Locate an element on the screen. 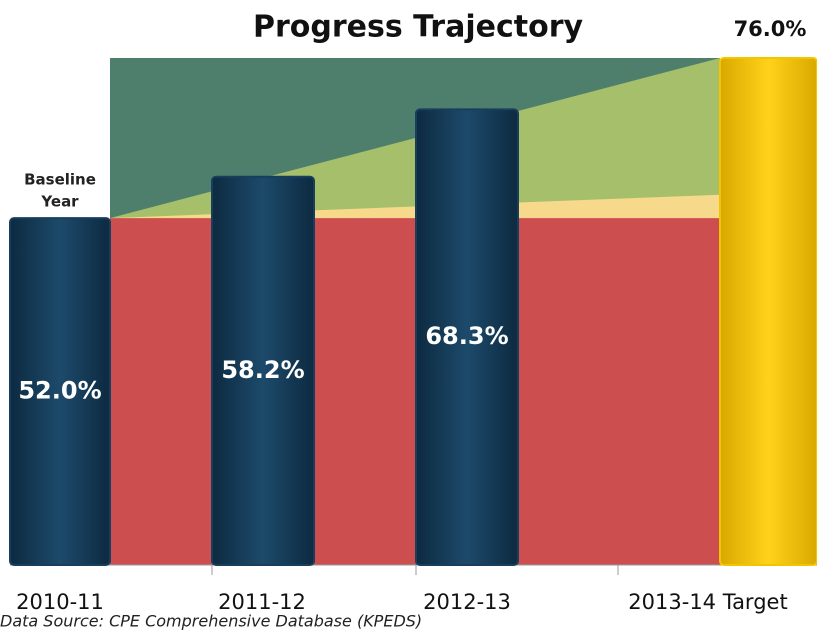 This screenshot has width=817, height=634. value-label: 76.0% is located at coordinates (770, 29).